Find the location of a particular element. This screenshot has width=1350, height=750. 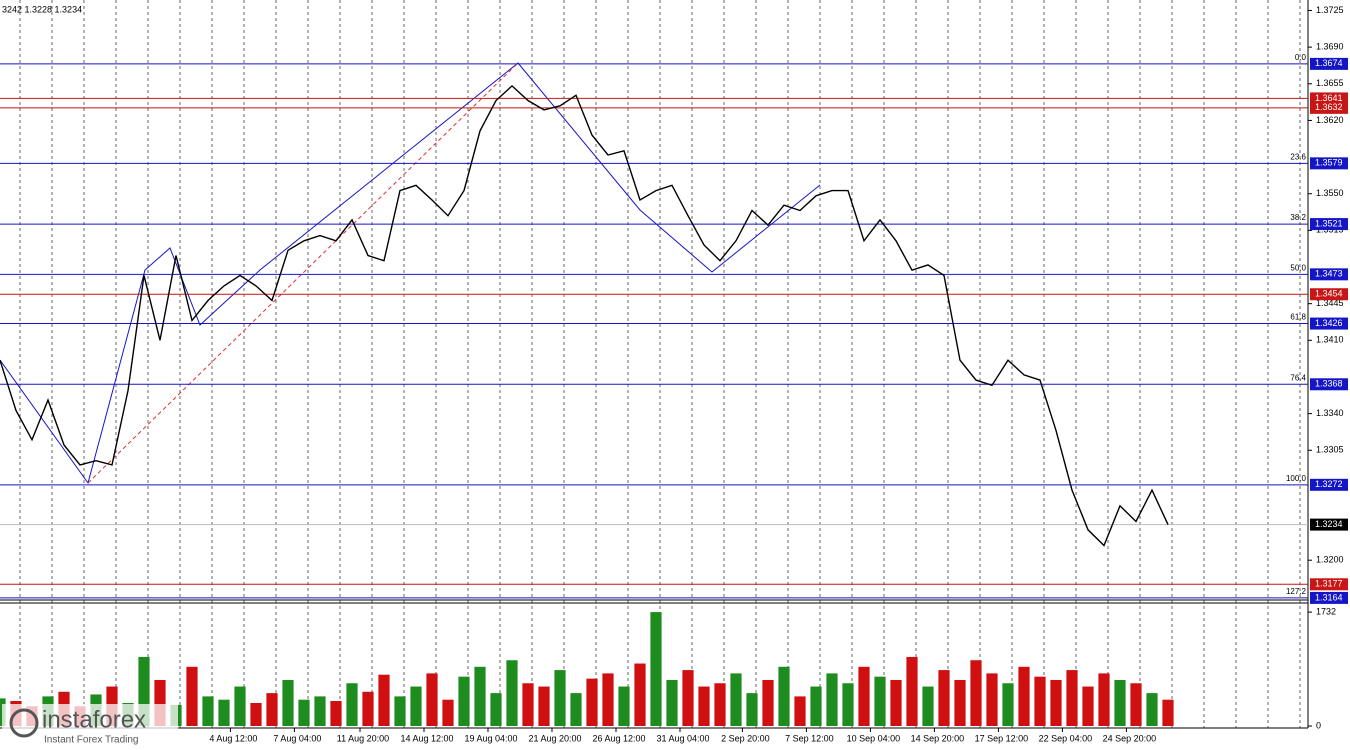

x-tick-label: 22 Sep 04:00 is located at coordinates (1066, 738).